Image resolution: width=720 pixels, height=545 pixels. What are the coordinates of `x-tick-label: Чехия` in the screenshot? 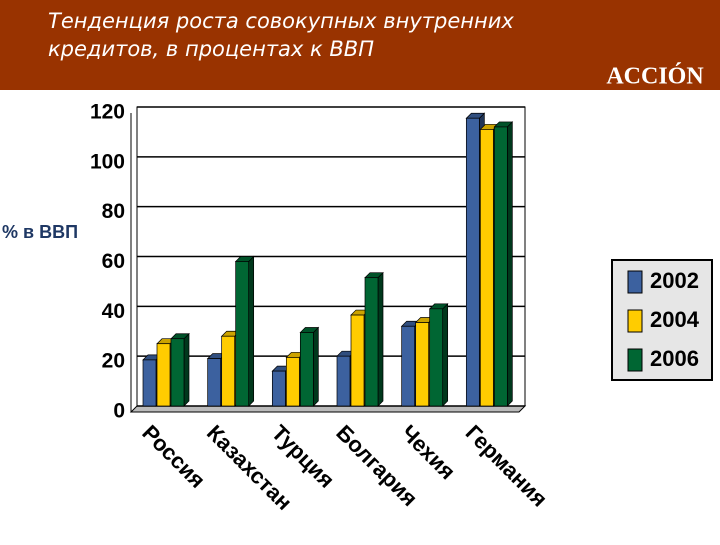 It's located at (428, 452).